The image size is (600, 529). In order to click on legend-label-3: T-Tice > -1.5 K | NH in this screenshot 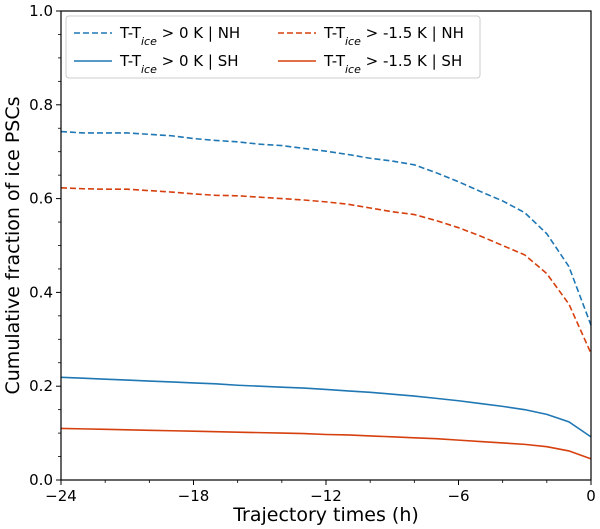, I will do `click(393, 36)`.